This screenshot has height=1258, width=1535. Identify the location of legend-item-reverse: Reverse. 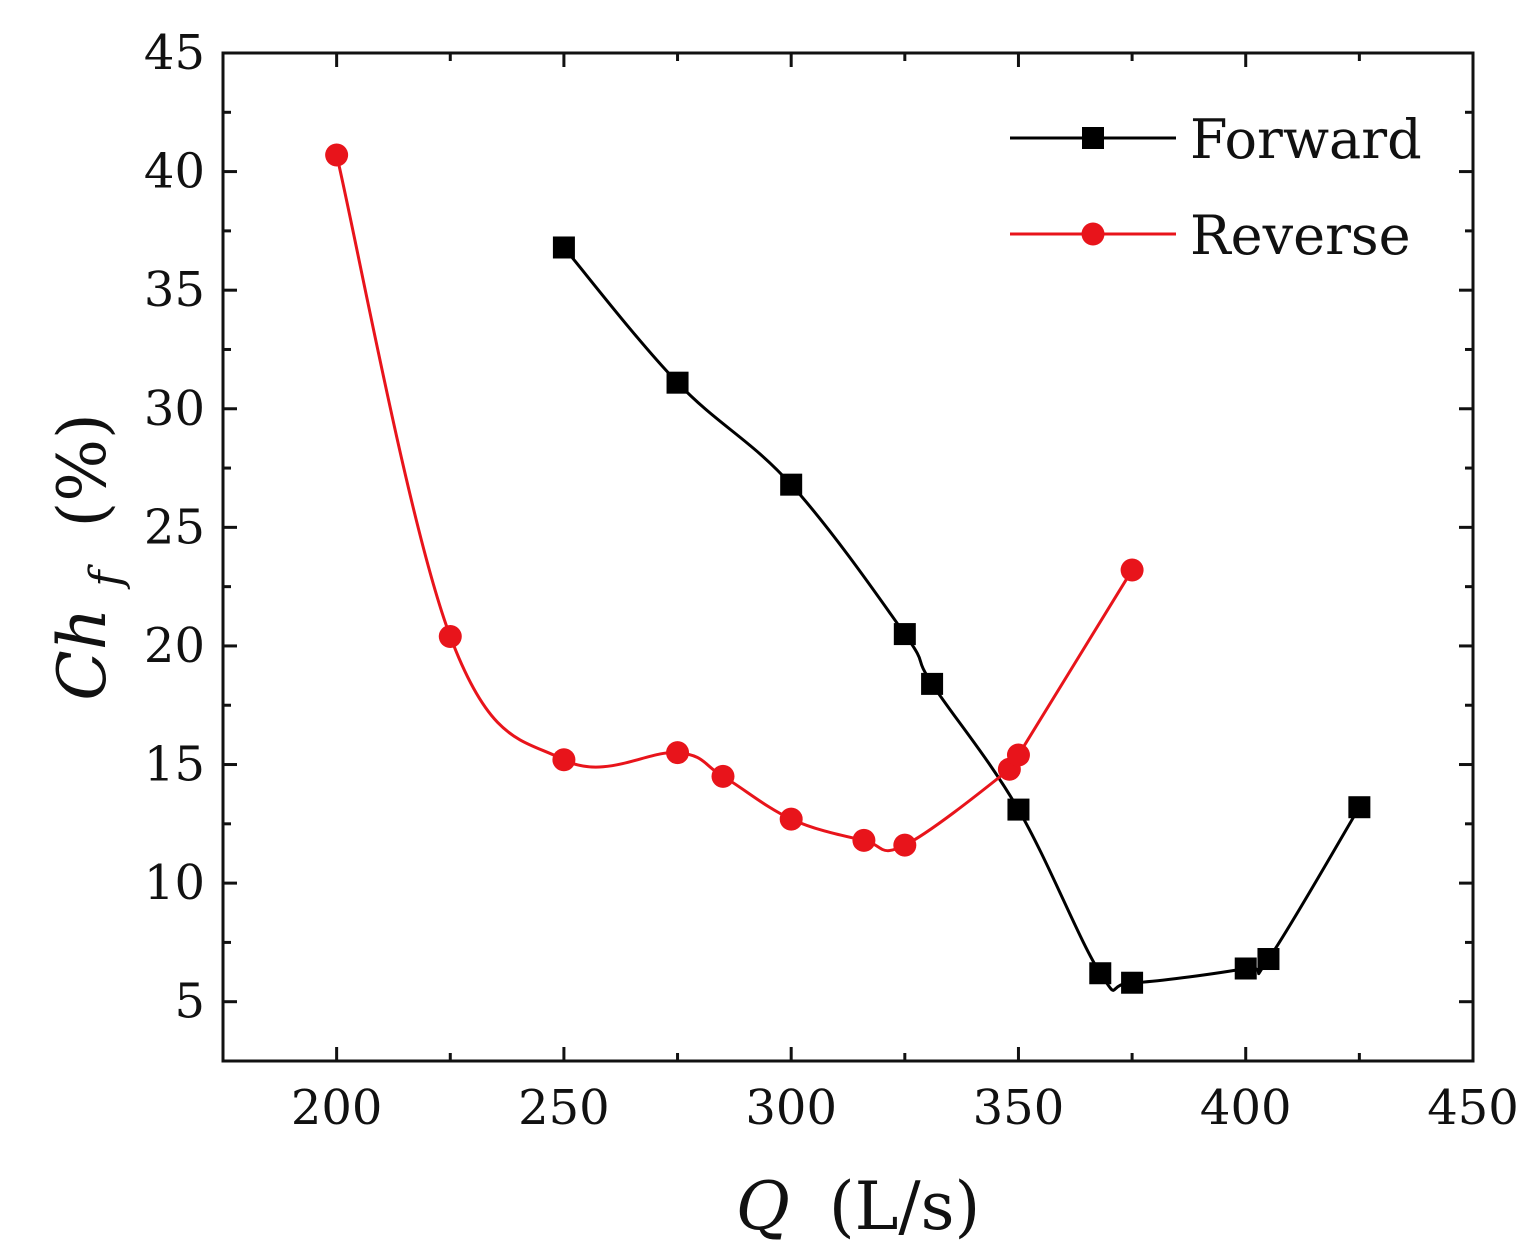
(1210, 235).